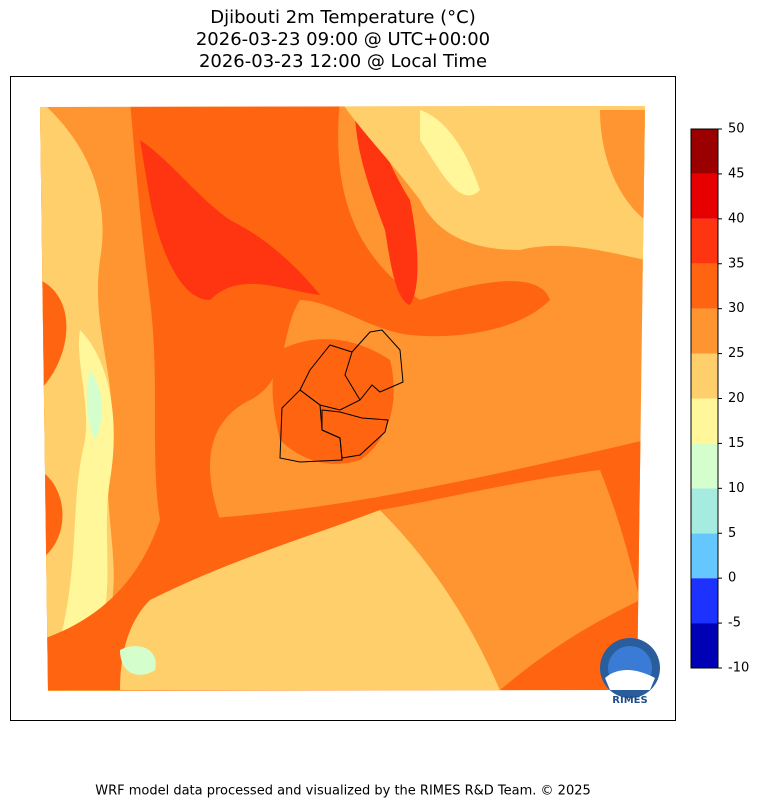 Image resolution: width=760 pixels, height=812 pixels. Describe the element at coordinates (736, 353) in the screenshot. I see `colorbar-tick-label: 25` at that location.